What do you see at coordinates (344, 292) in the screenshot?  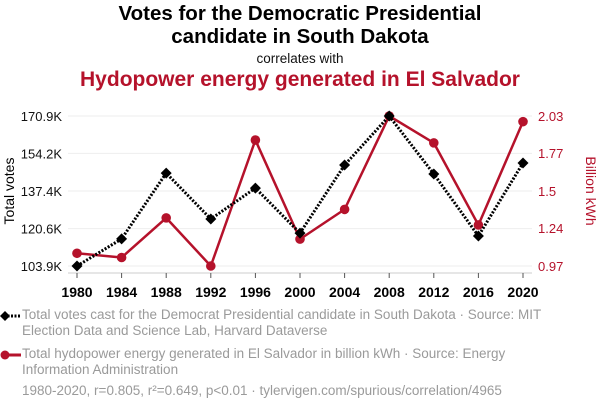 I see `x-tick-label: 2004` at bounding box center [344, 292].